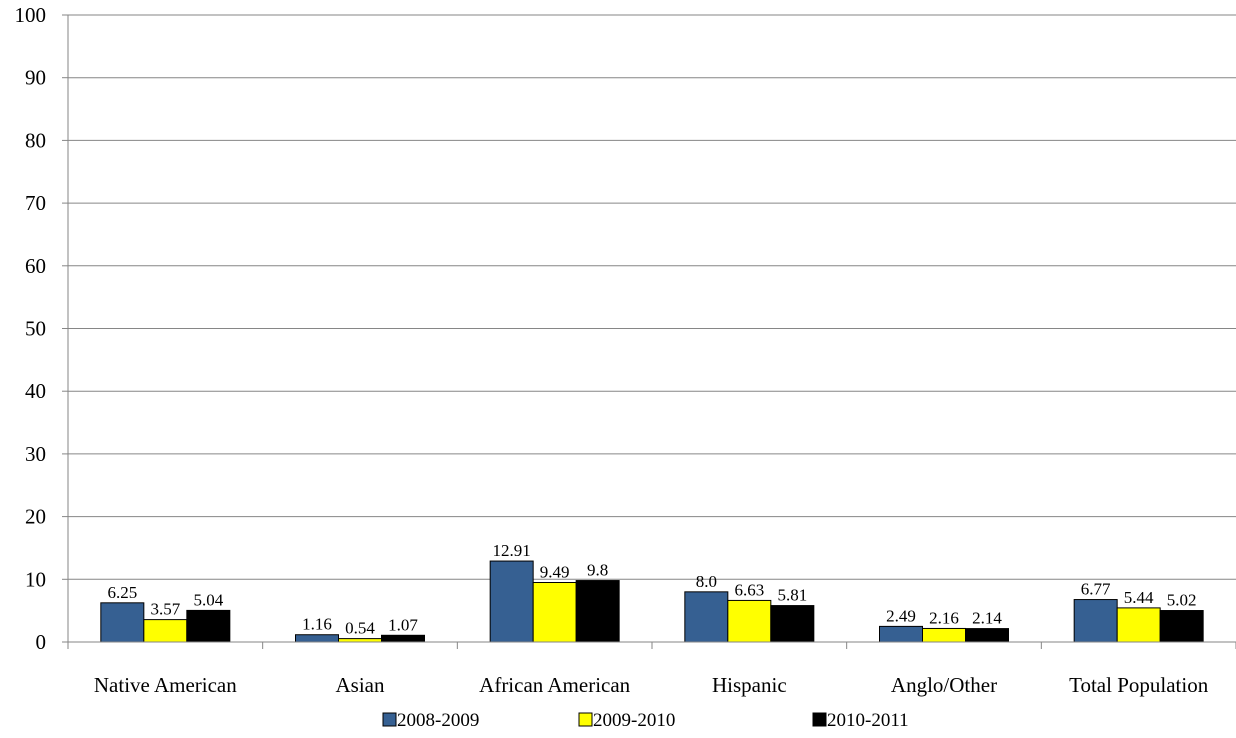  What do you see at coordinates (901, 615) in the screenshot?
I see `data-label: 2.49` at bounding box center [901, 615].